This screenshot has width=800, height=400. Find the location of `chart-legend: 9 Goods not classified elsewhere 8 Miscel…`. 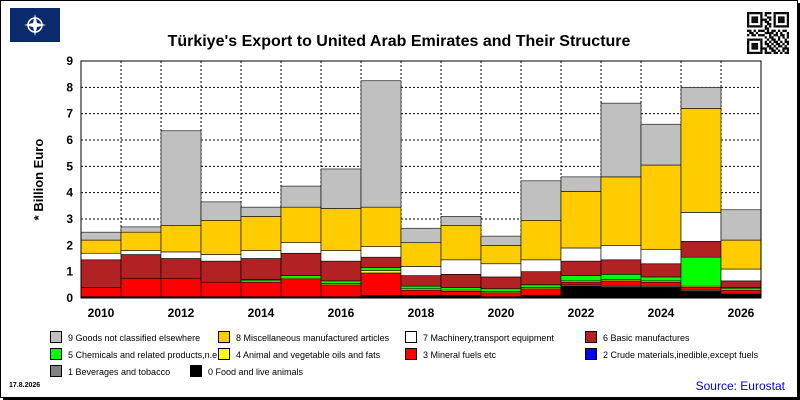

chart-legend: 9 Goods not classified elsewhere 8 Miscel… is located at coordinates (410, 355).